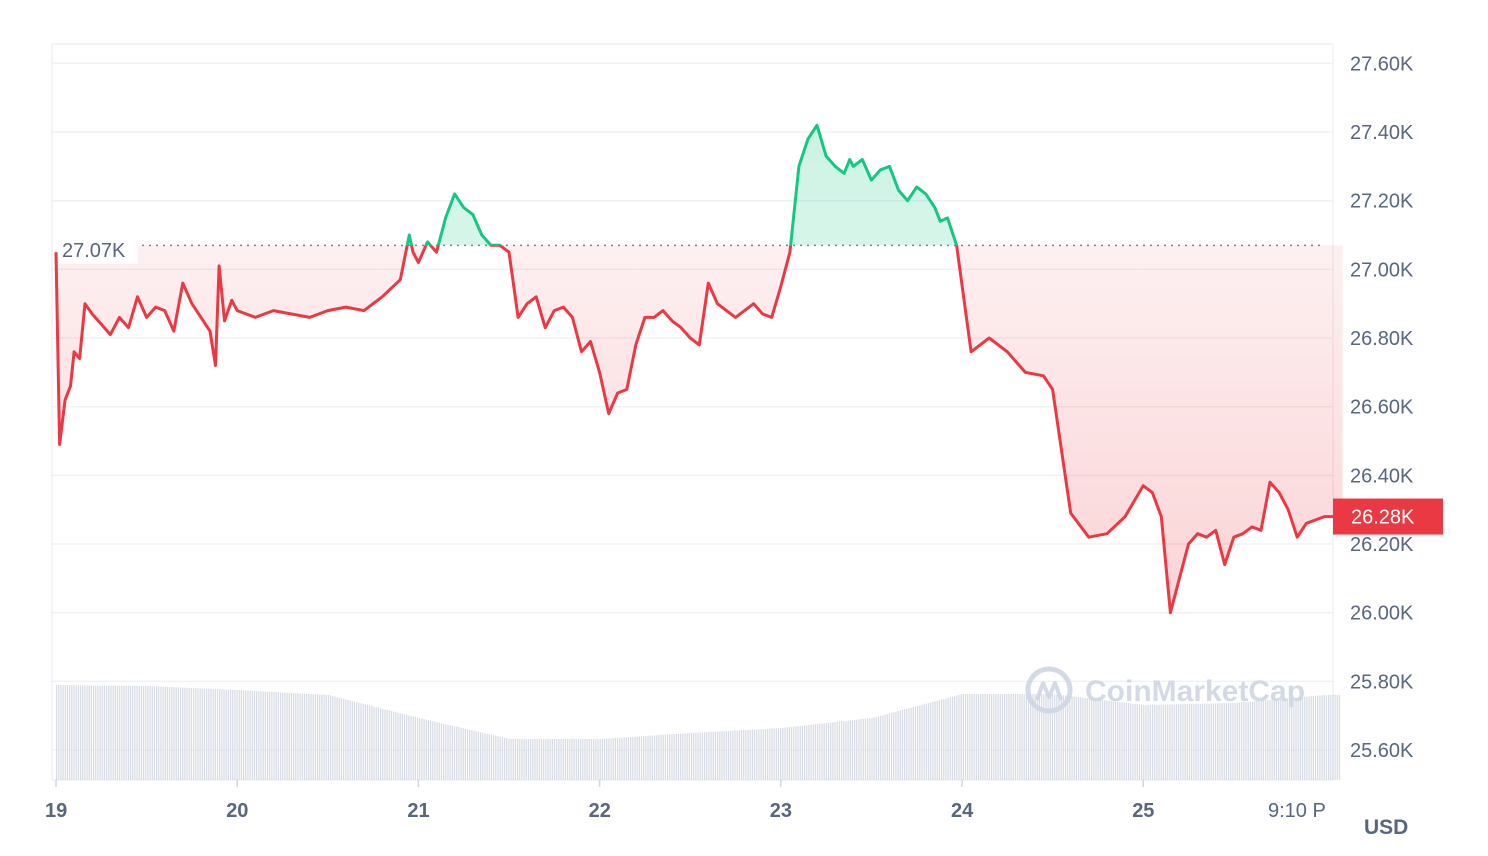  What do you see at coordinates (1382, 202) in the screenshot?
I see `y-tick-label: 27.20K` at bounding box center [1382, 202].